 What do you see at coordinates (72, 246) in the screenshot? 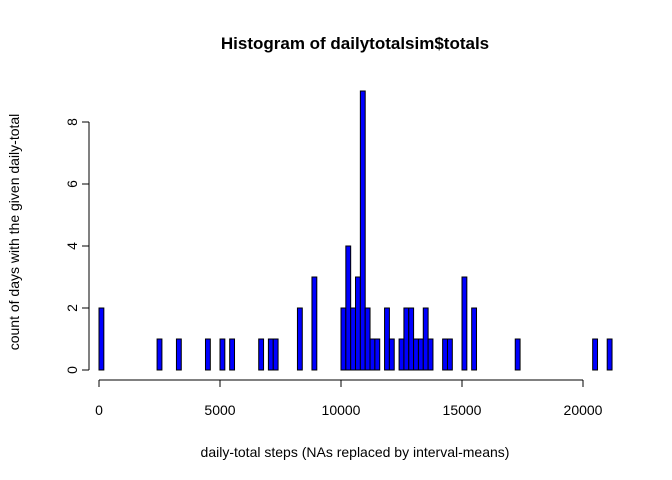
I see `y-tick-label: 4` at bounding box center [72, 246].